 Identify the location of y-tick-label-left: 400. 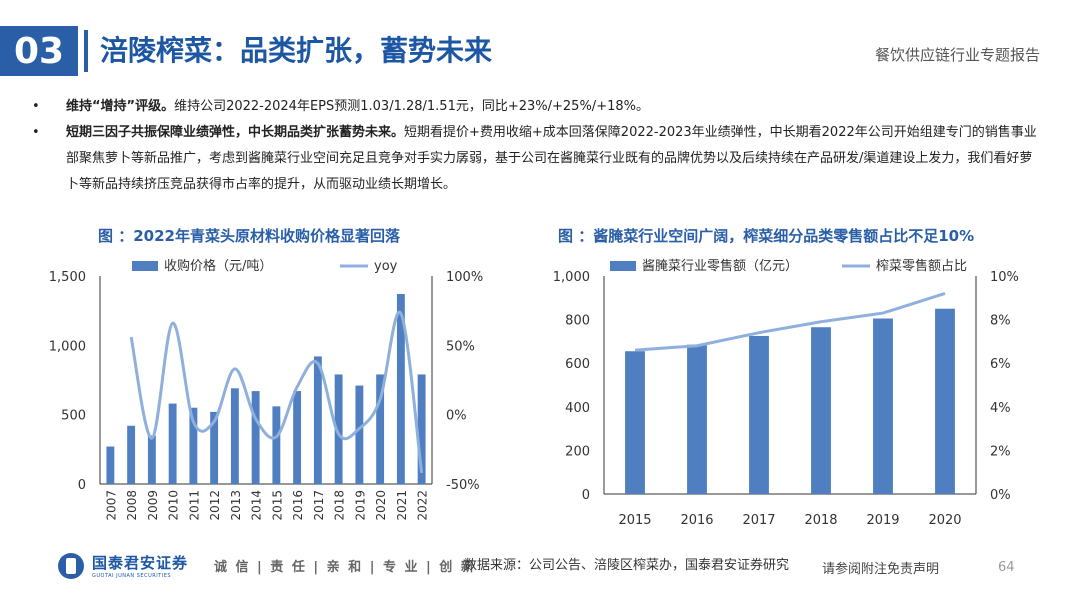
(577, 408).